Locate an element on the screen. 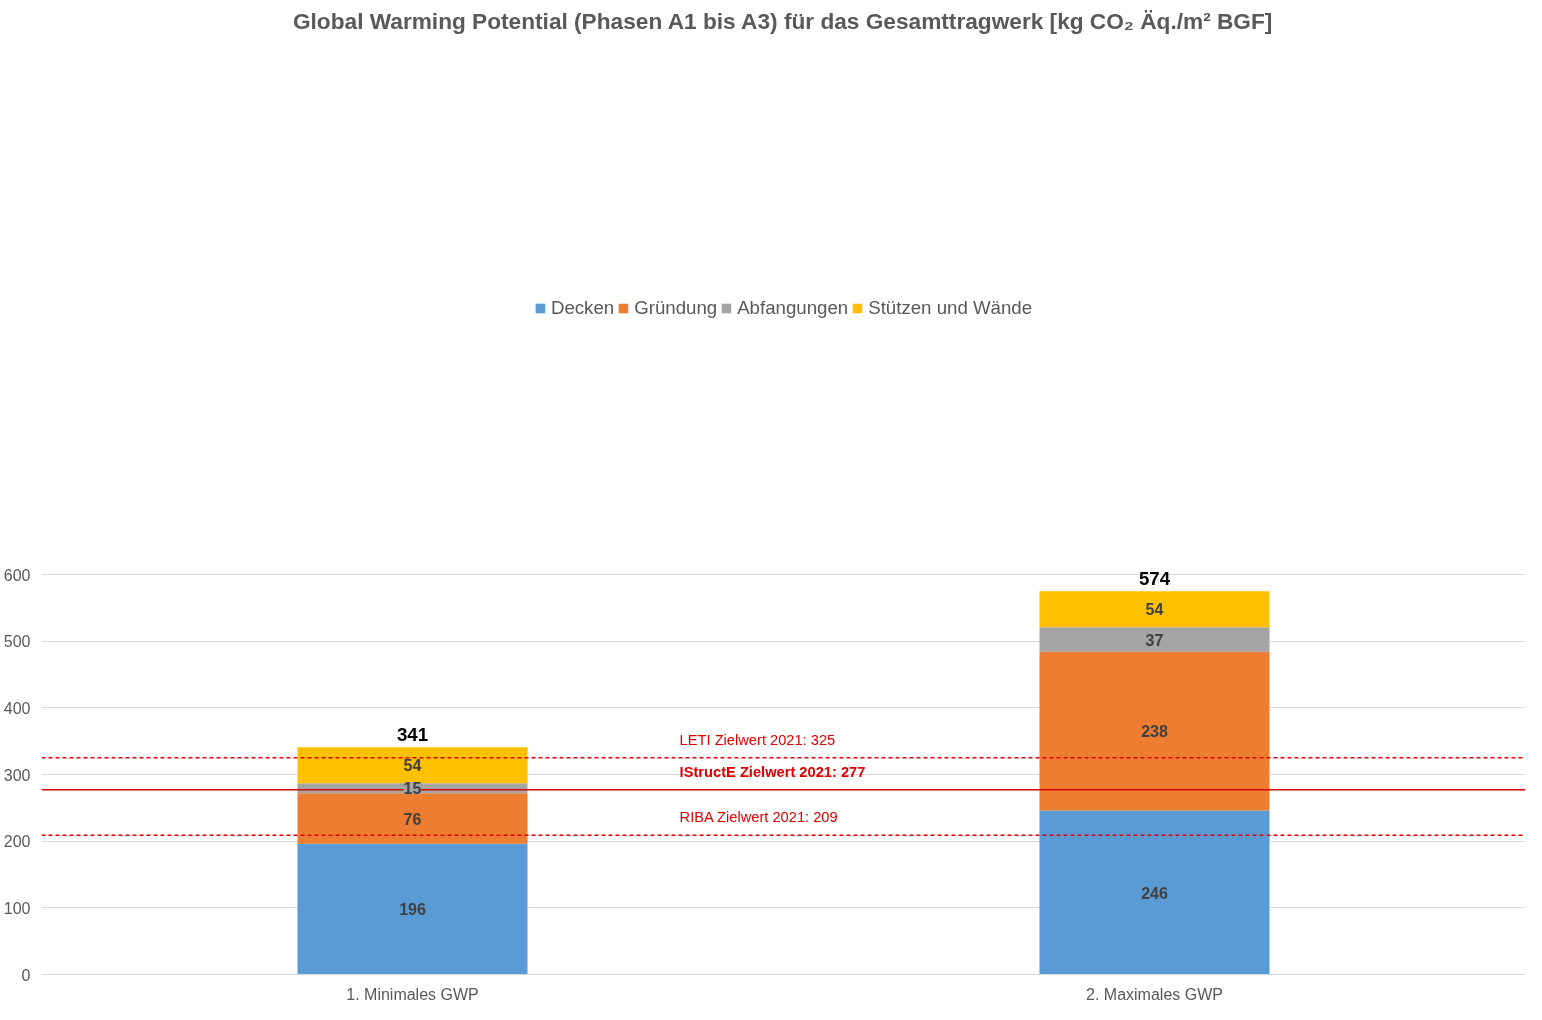 This screenshot has width=1542, height=1020. data-label: 37 is located at coordinates (1154, 640).